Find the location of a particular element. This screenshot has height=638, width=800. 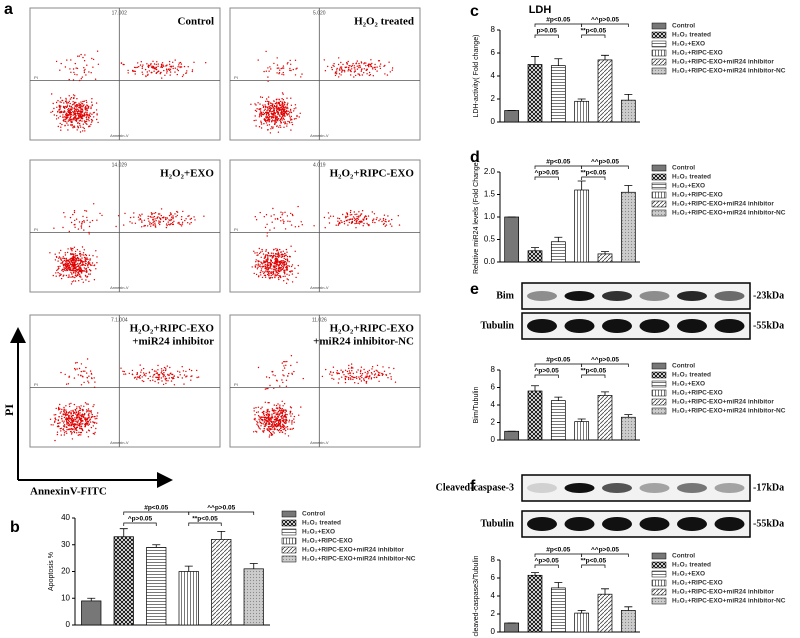

panel-letter: d is located at coordinates (475, 157).